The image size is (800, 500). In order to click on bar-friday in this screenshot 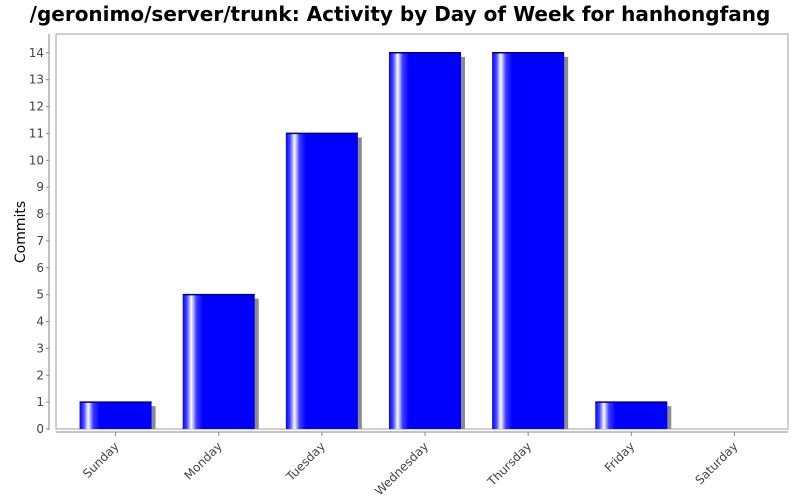, I will do `click(631, 415)`.